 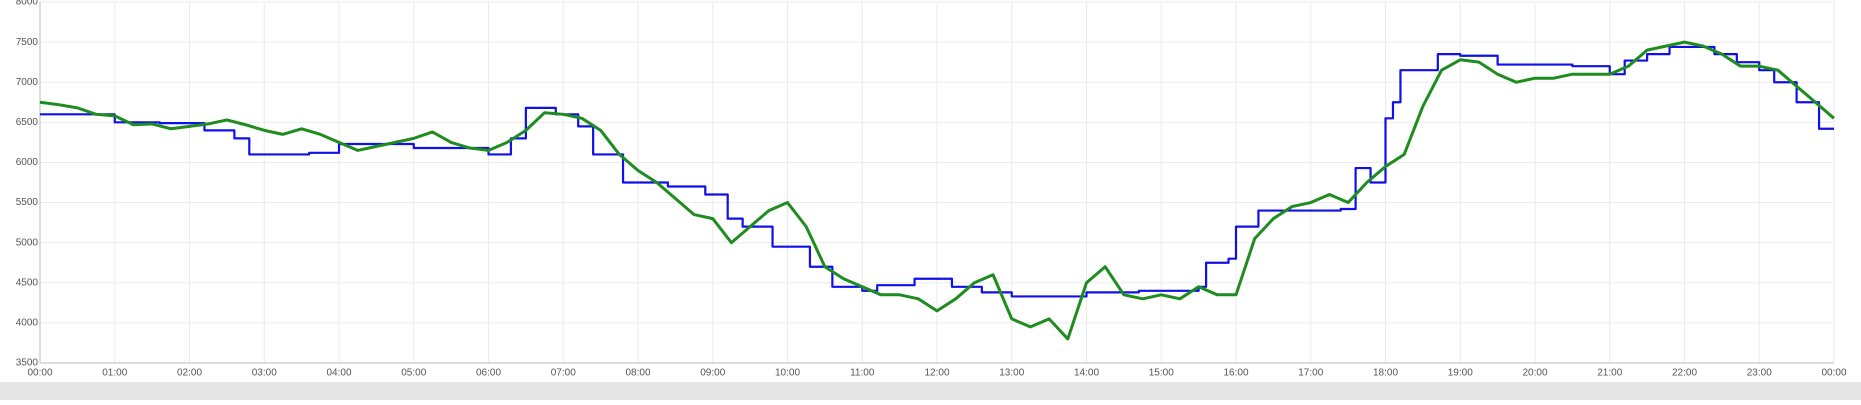 What do you see at coordinates (1310, 373) in the screenshot?
I see `x-tick-label: 17:00` at bounding box center [1310, 373].